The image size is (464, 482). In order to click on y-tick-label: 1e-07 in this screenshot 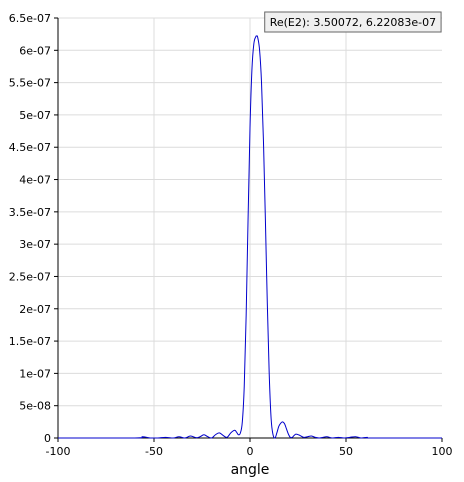, I will do `click(35, 373)`.